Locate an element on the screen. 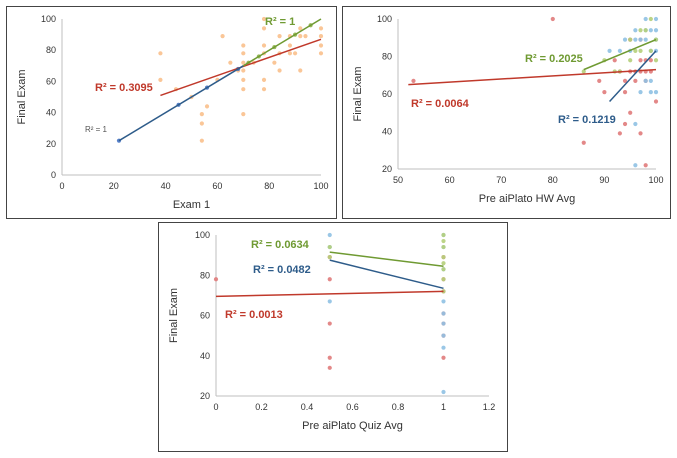 This screenshot has height=458, width=677. x-tick-label: 0 is located at coordinates (215, 407).